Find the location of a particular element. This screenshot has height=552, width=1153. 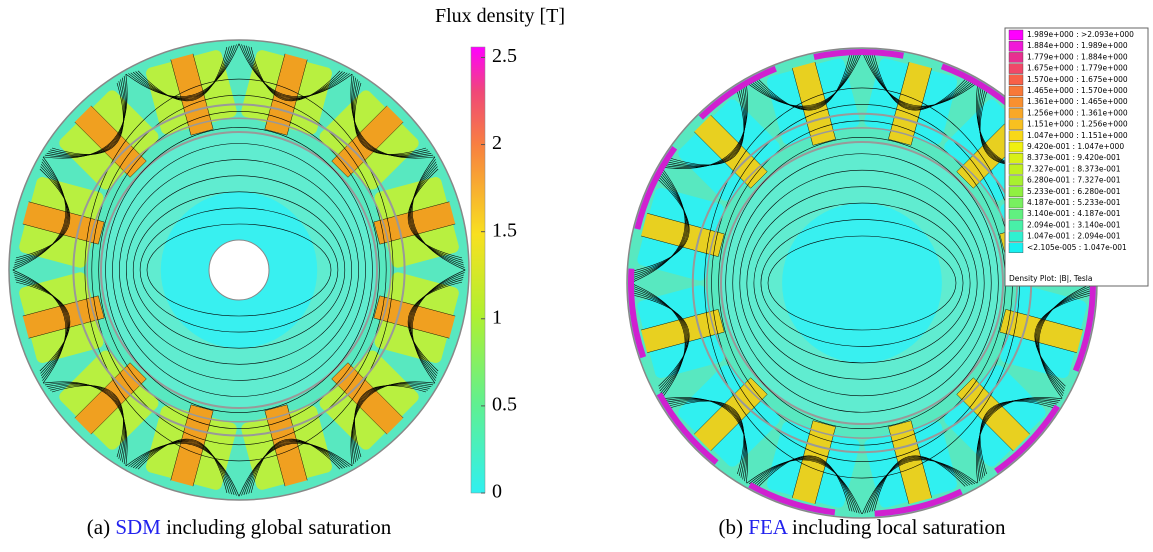

colorbar-title: Flux density [T] is located at coordinates (500, 16).